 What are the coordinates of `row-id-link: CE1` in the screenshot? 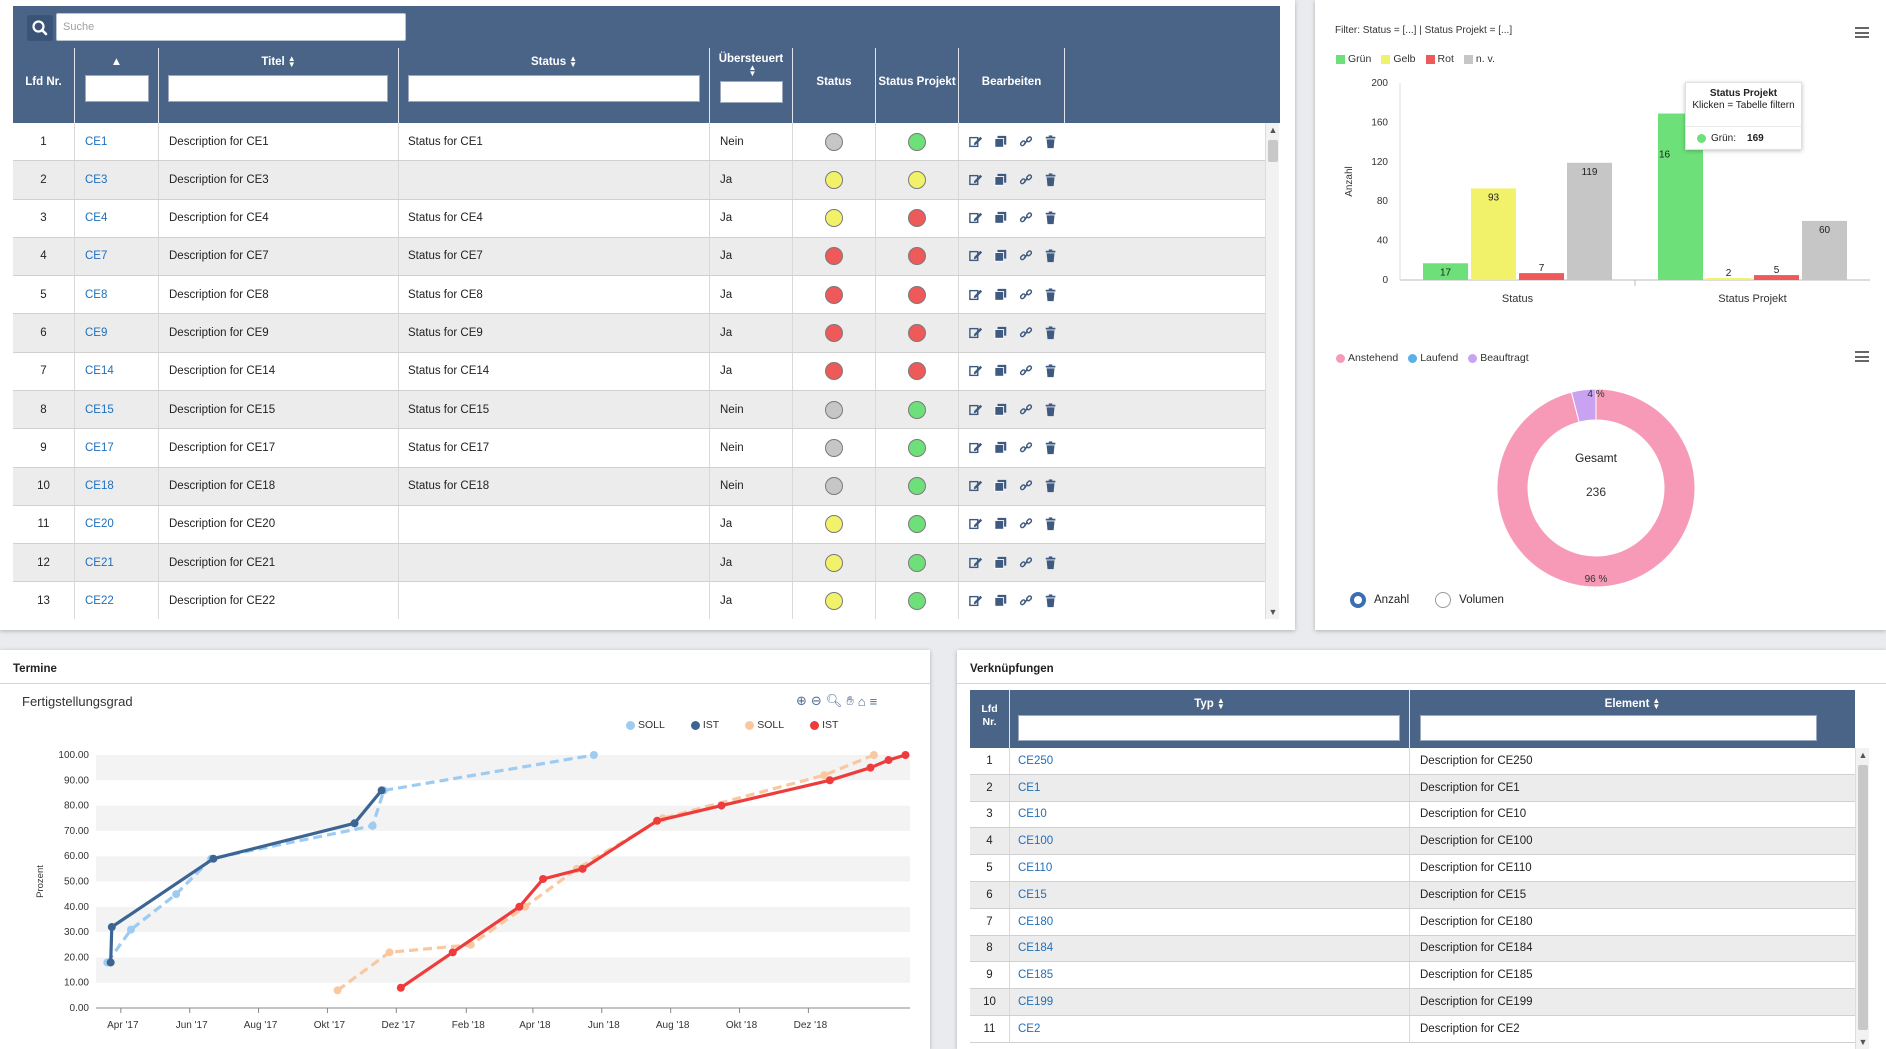 It's located at (96, 141).